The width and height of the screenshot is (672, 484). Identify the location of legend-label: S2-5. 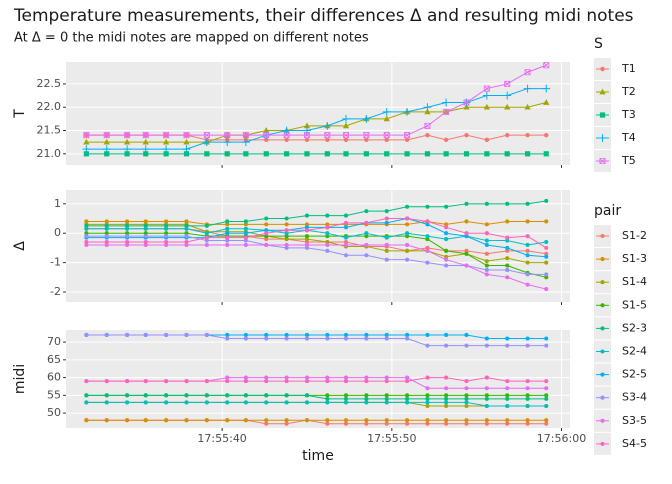
(634, 374).